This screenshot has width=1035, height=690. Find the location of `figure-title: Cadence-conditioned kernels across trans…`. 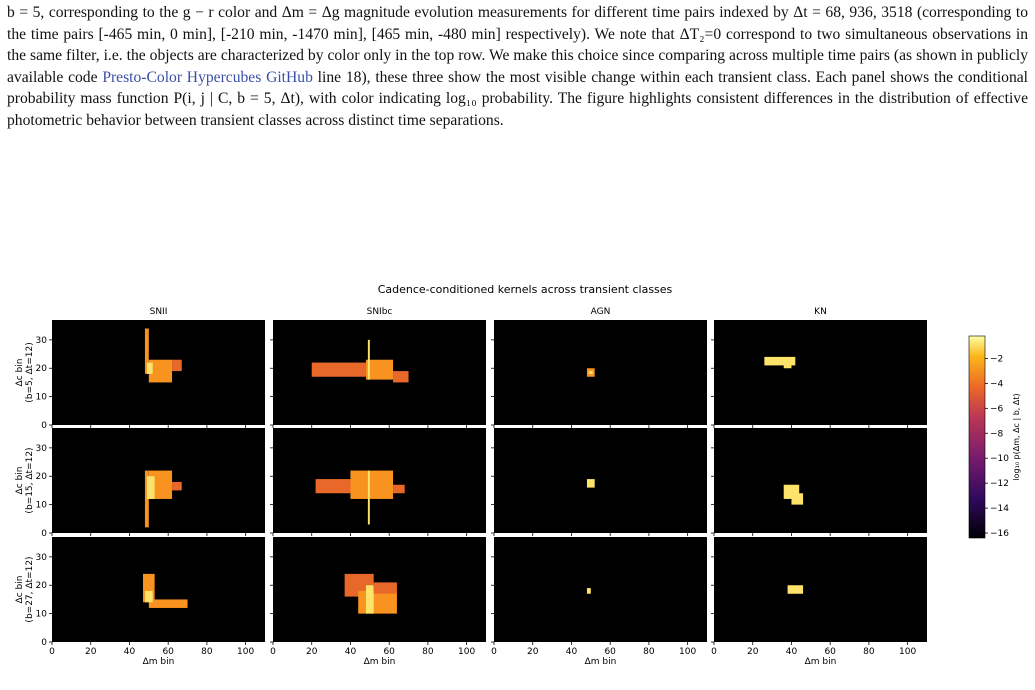

figure-title: Cadence-conditioned kernels across trans… is located at coordinates (525, 289).